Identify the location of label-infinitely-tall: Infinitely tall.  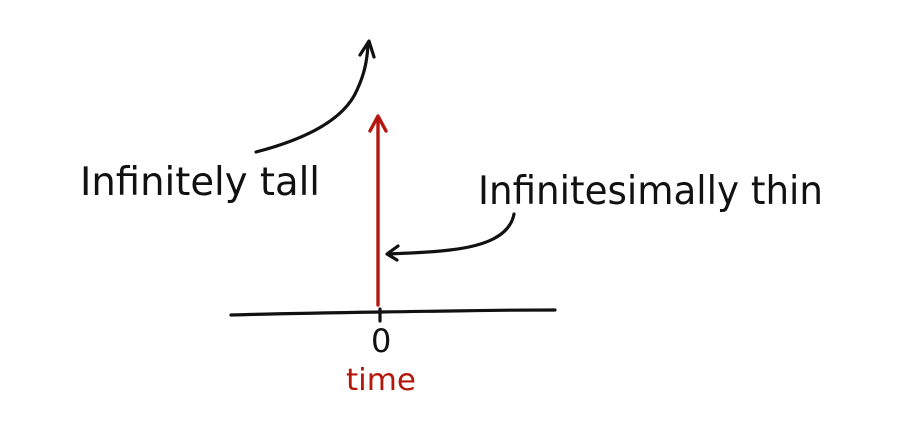
(200, 182).